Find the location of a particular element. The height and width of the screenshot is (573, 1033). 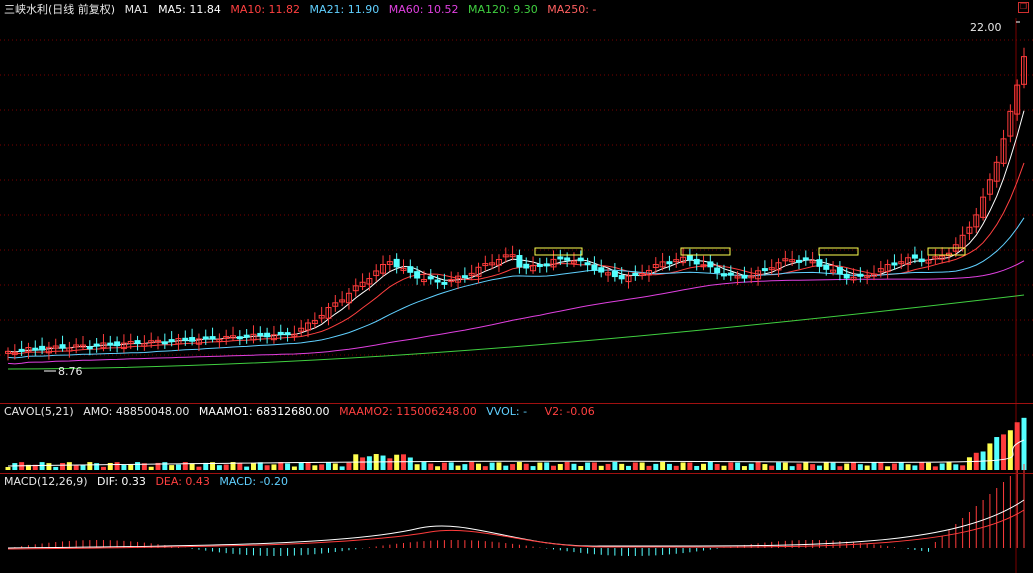

volume-bars is located at coordinates (516, 443).